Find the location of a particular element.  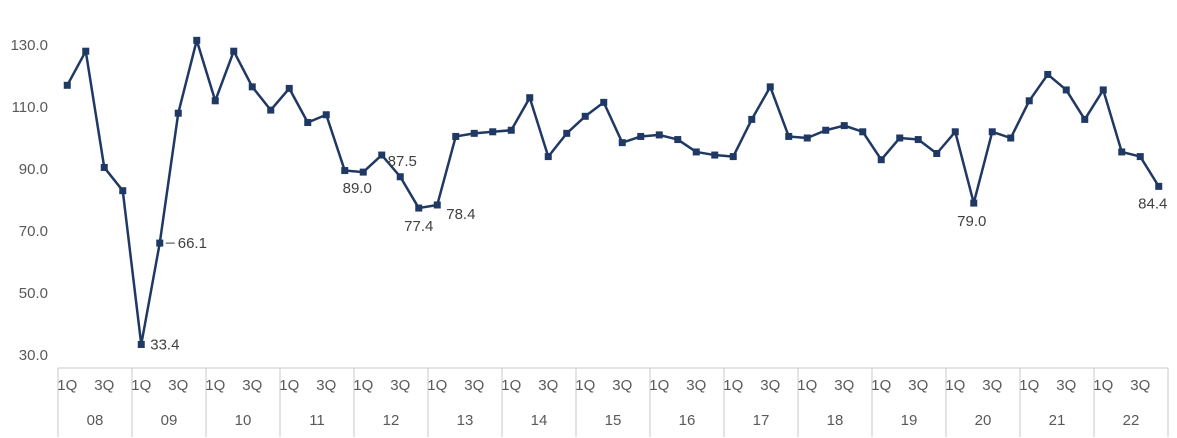

year-tick-label: 16 is located at coordinates (687, 420).